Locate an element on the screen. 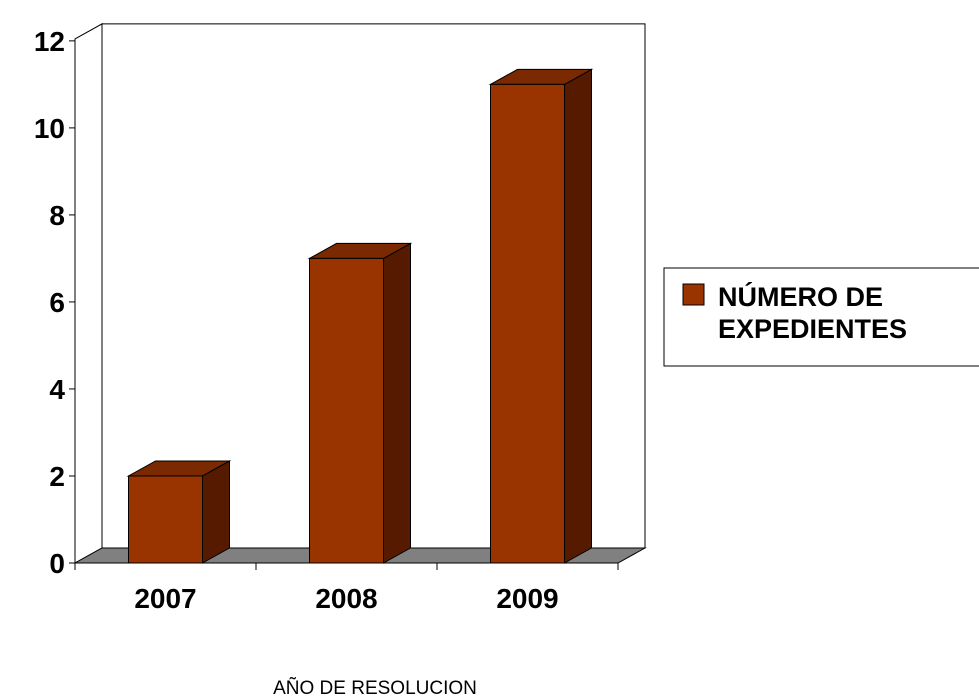 Image resolution: width=979 pixels, height=698 pixels. y-tick-label: 8 is located at coordinates (57, 215).